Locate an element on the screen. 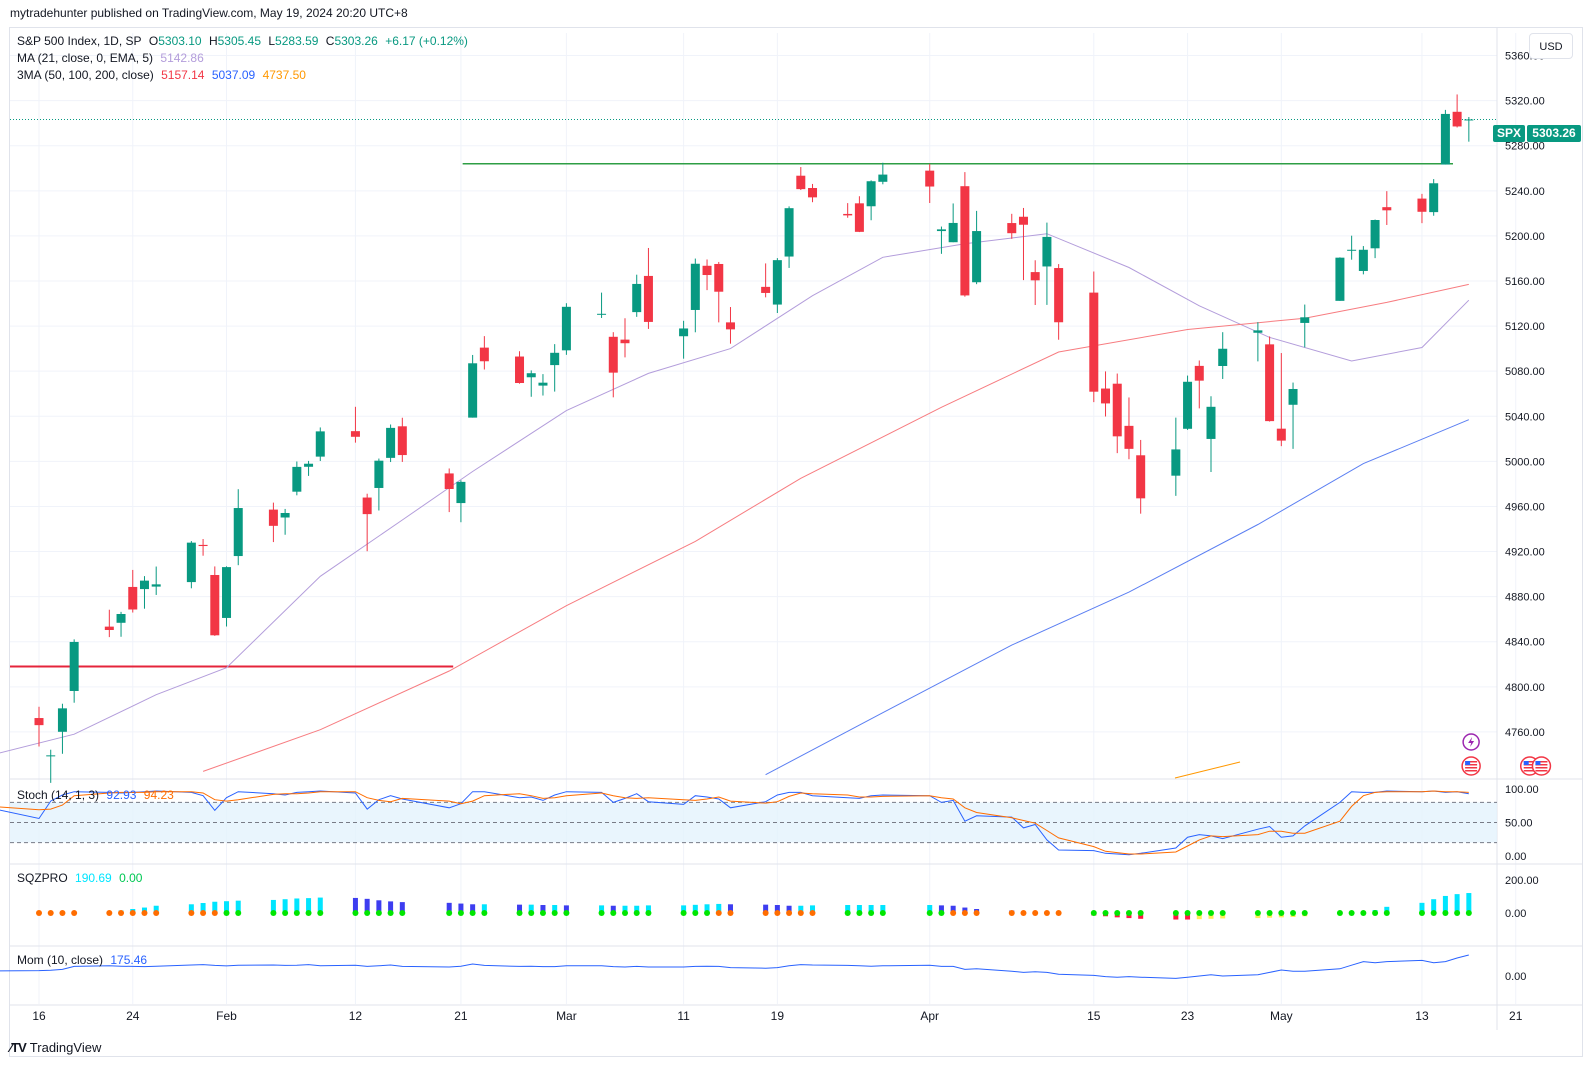 Image resolution: width=1594 pixels, height=1083 pixels. stoch-tick-label: 0.00 is located at coordinates (1515, 857).